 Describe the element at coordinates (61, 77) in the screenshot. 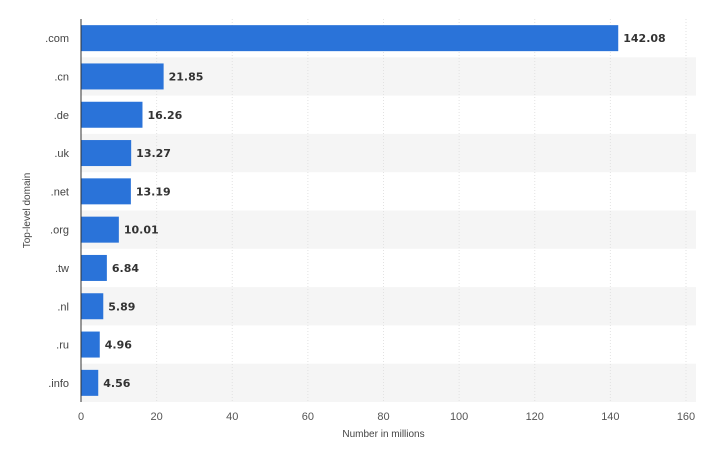

I see `category-label: .cn` at that location.